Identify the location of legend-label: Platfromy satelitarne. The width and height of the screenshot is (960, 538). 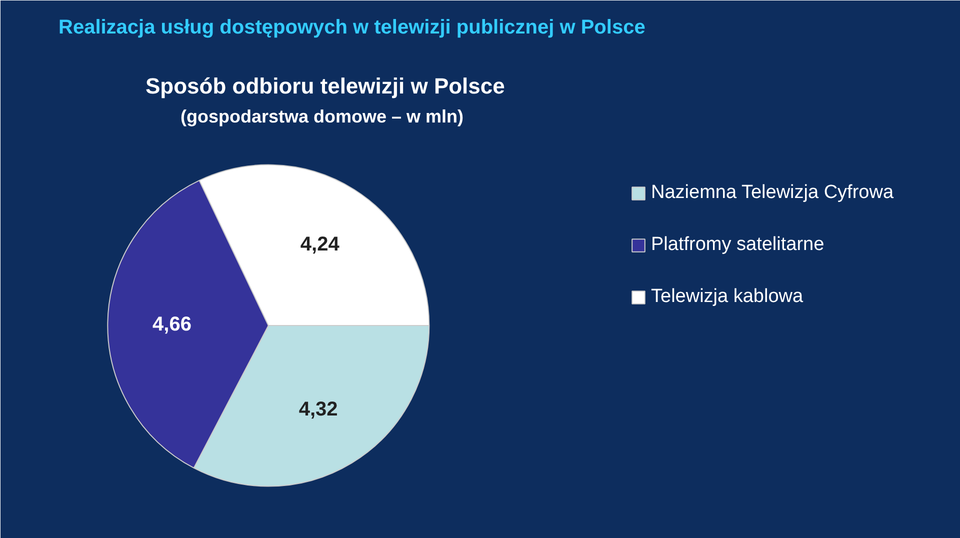
(738, 245).